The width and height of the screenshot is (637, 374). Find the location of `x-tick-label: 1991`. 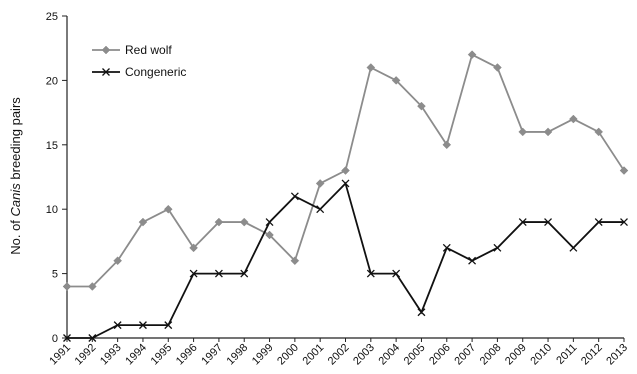

x-tick-label: 1991 is located at coordinates (60, 355).